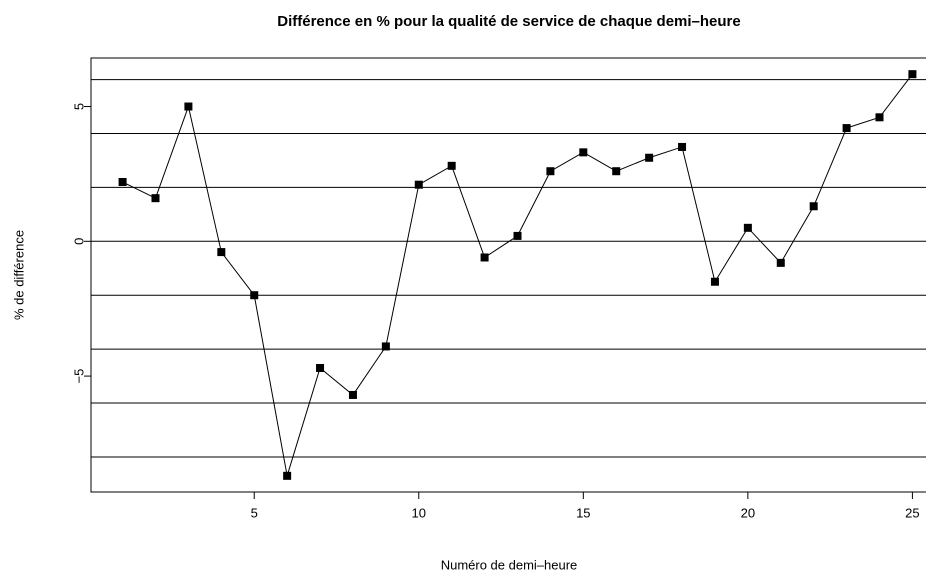  What do you see at coordinates (419, 512) in the screenshot?
I see `x-tick-label: 10` at bounding box center [419, 512].